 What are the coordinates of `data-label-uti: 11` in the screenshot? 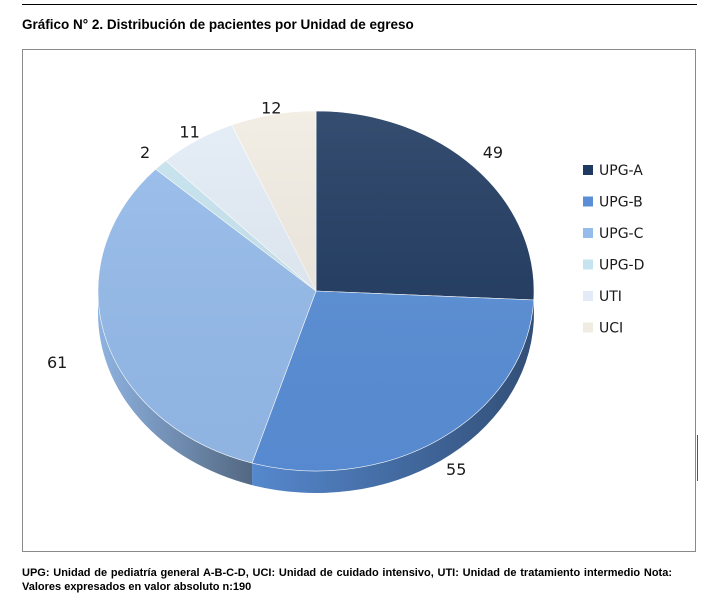 It's located at (189, 131).